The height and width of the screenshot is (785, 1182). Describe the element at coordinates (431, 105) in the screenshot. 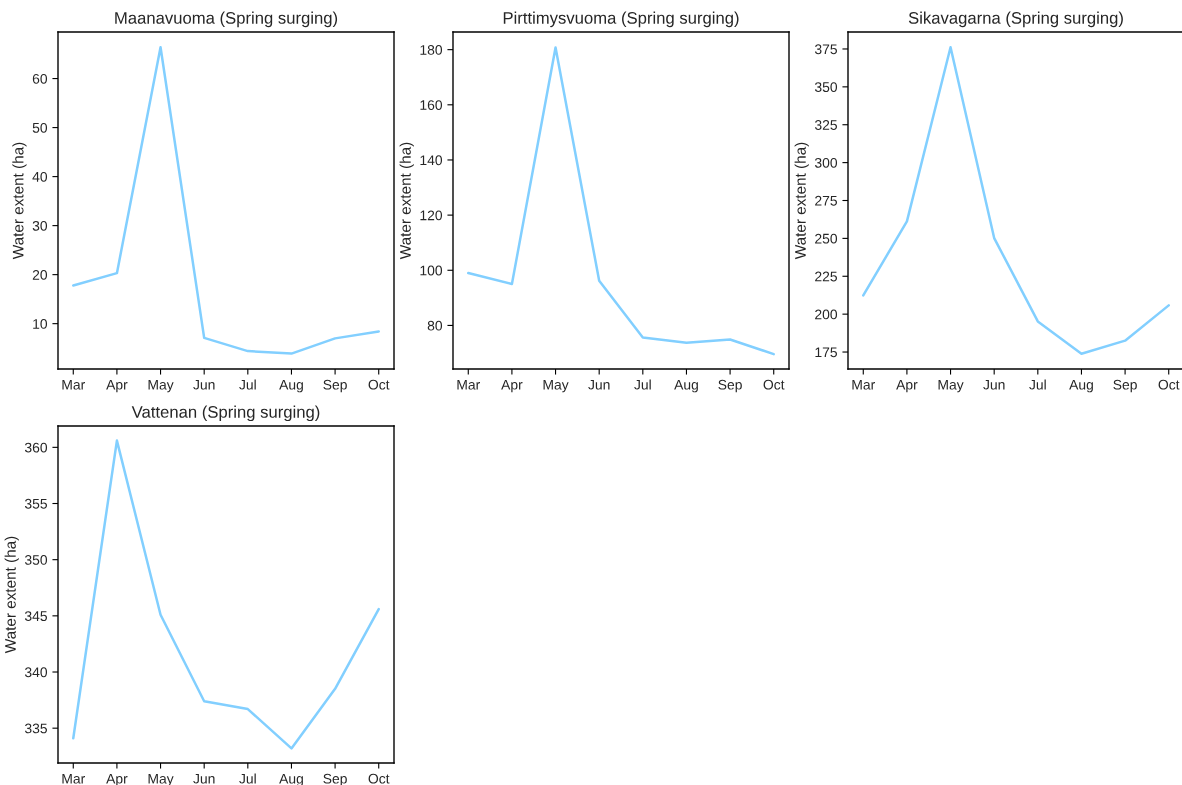

I see `y-tick-label: 160` at that location.